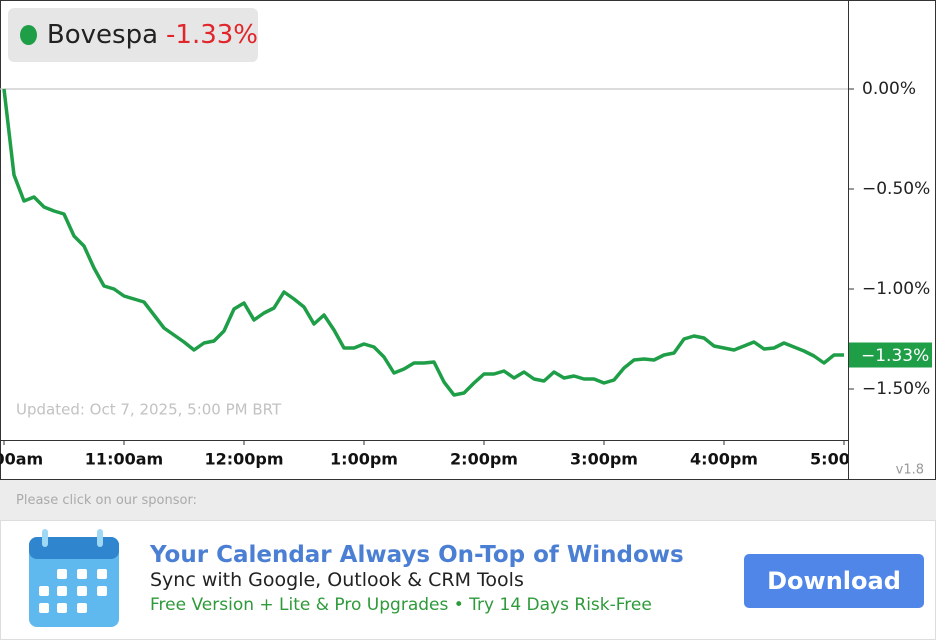 The image size is (936, 640). Describe the element at coordinates (484, 459) in the screenshot. I see `x-tick-label: 2:00pm` at that location.